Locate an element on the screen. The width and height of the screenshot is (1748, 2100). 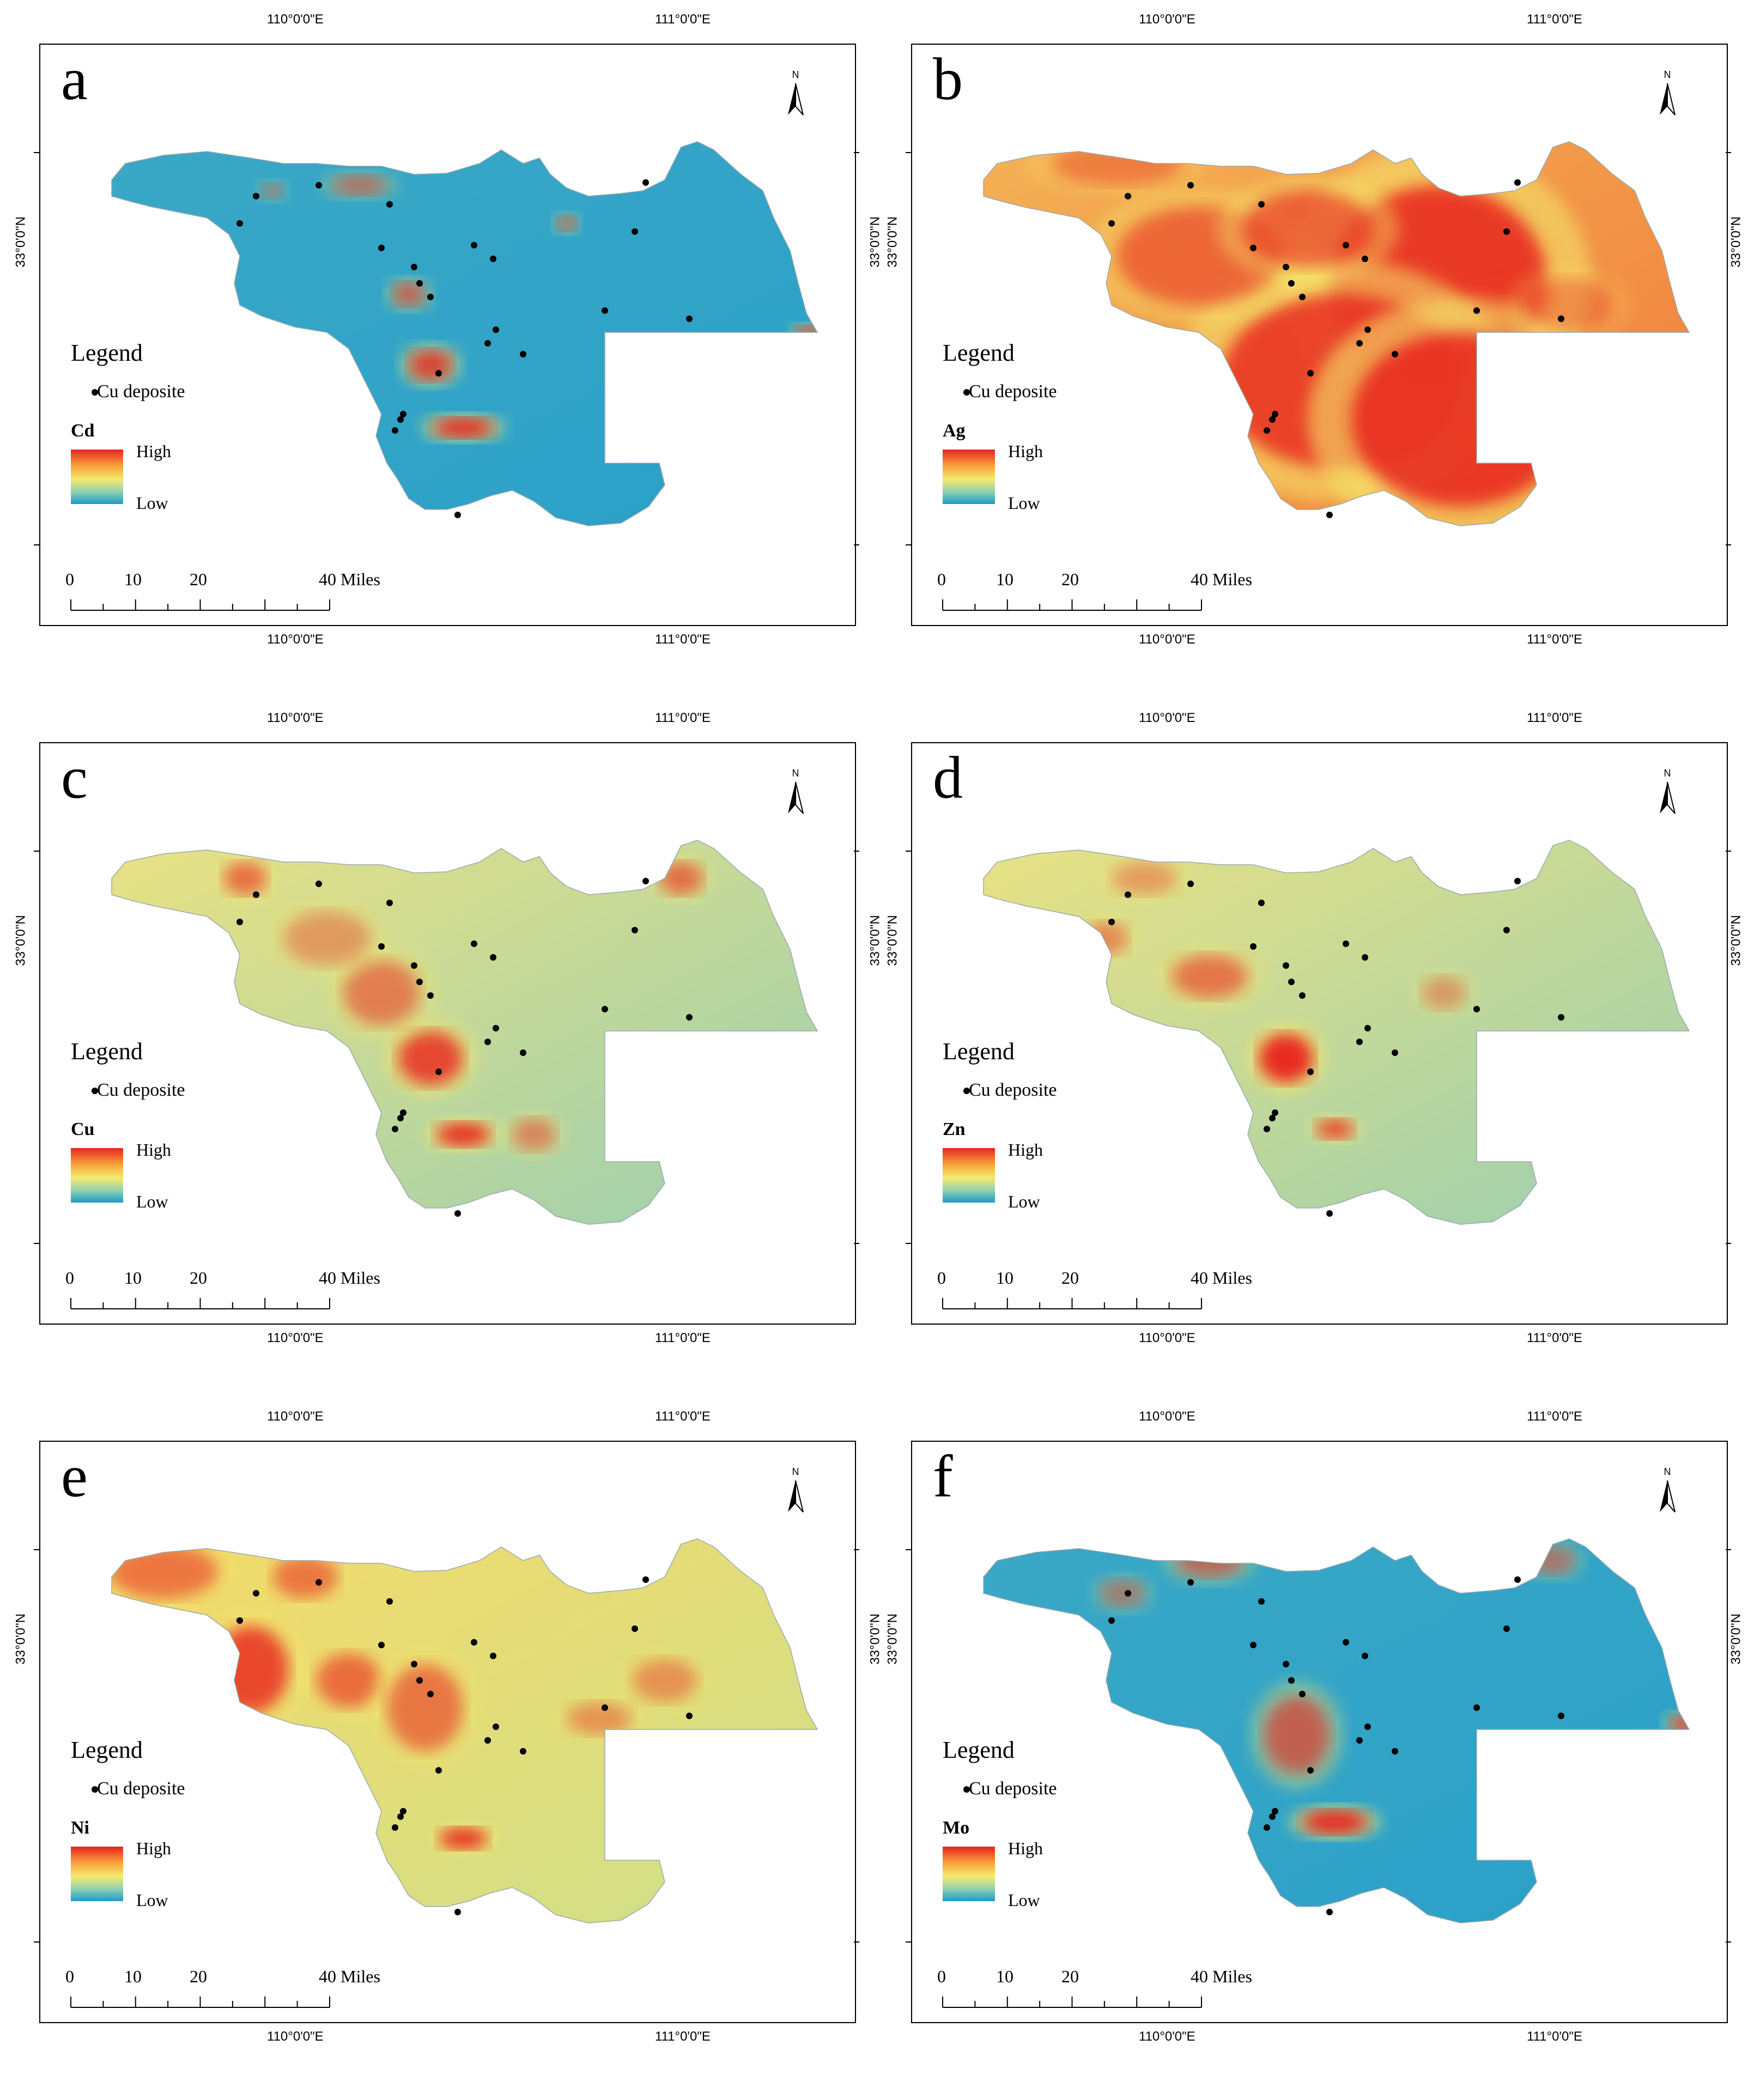
legend-element-label: Cu is located at coordinates (83, 1129).